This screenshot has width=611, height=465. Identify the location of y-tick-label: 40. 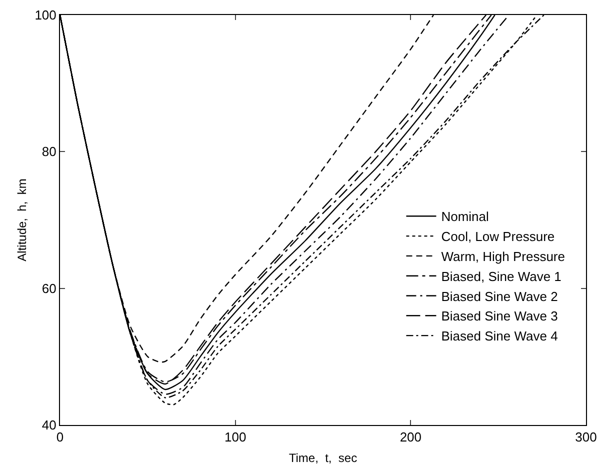
(49, 425).